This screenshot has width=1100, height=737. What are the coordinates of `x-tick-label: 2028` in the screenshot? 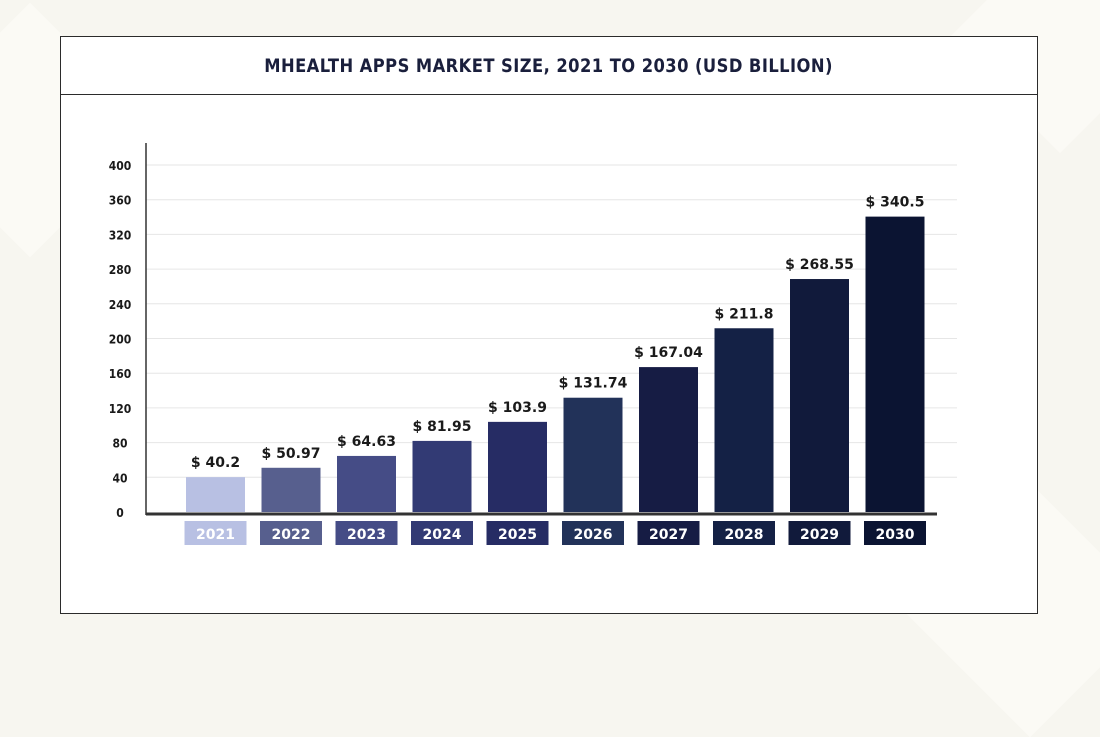 It's located at (744, 535).